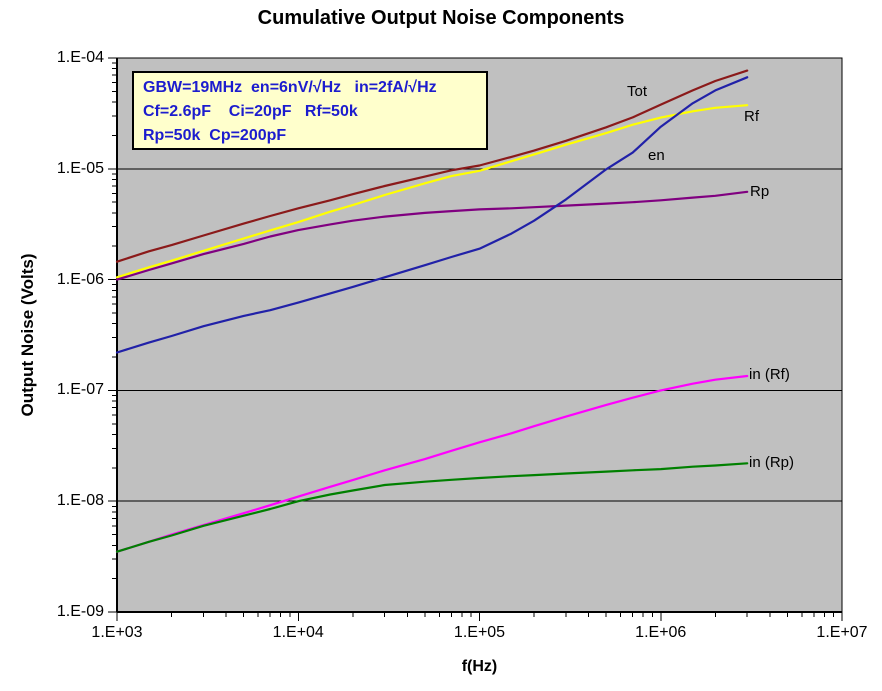 Image resolution: width=882 pixels, height=691 pixels. I want to click on series-line-rp, so click(432, 235).